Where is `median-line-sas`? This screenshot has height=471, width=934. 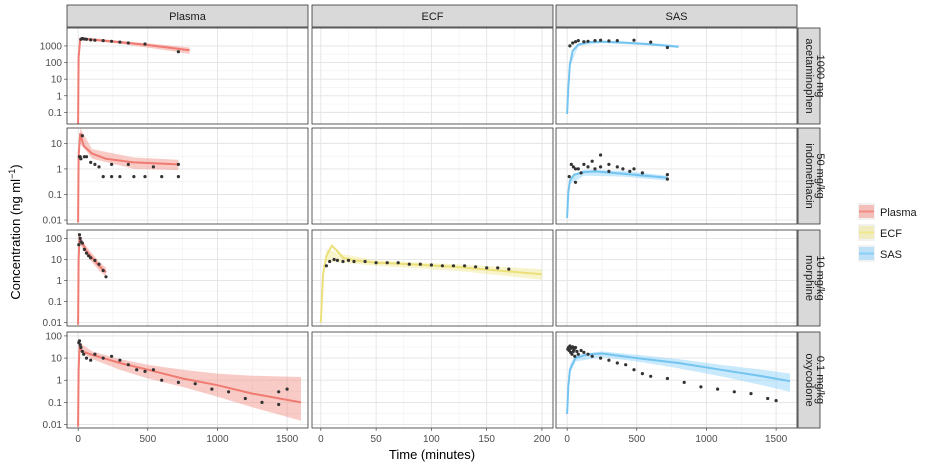 median-line-sas is located at coordinates (622, 77).